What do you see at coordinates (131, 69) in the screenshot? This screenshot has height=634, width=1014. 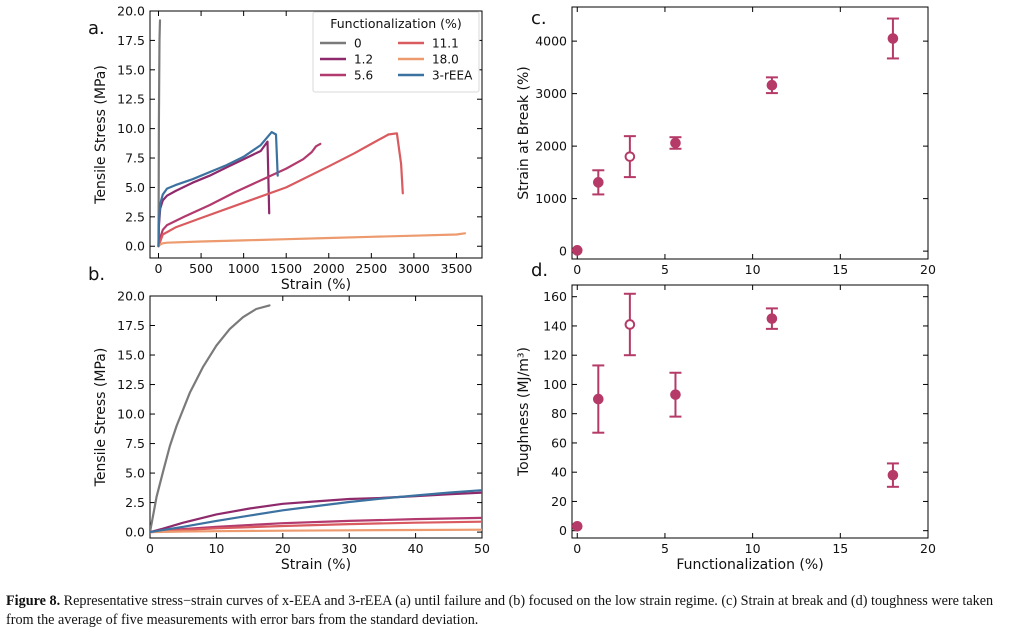 I see `y-tick-label: 15.0` at bounding box center [131, 69].